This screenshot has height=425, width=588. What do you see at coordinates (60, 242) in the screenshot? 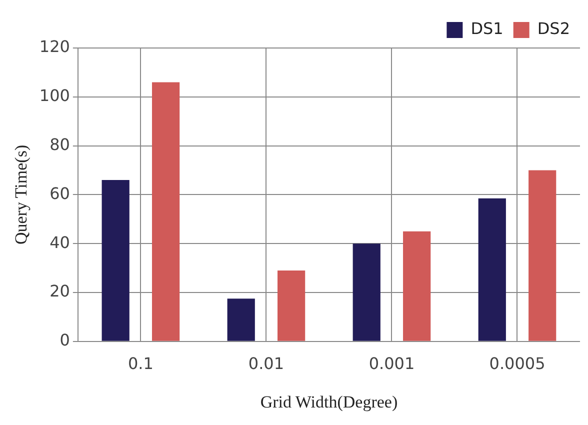
I see `y-tick-label: 40` at bounding box center [60, 242].